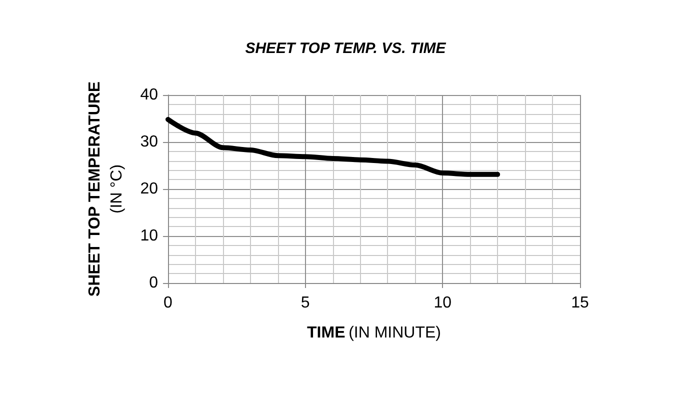 The width and height of the screenshot is (691, 401). What do you see at coordinates (346, 48) in the screenshot?
I see `chart-title: SHEET TOP TEMP. VS. TIME` at bounding box center [346, 48].